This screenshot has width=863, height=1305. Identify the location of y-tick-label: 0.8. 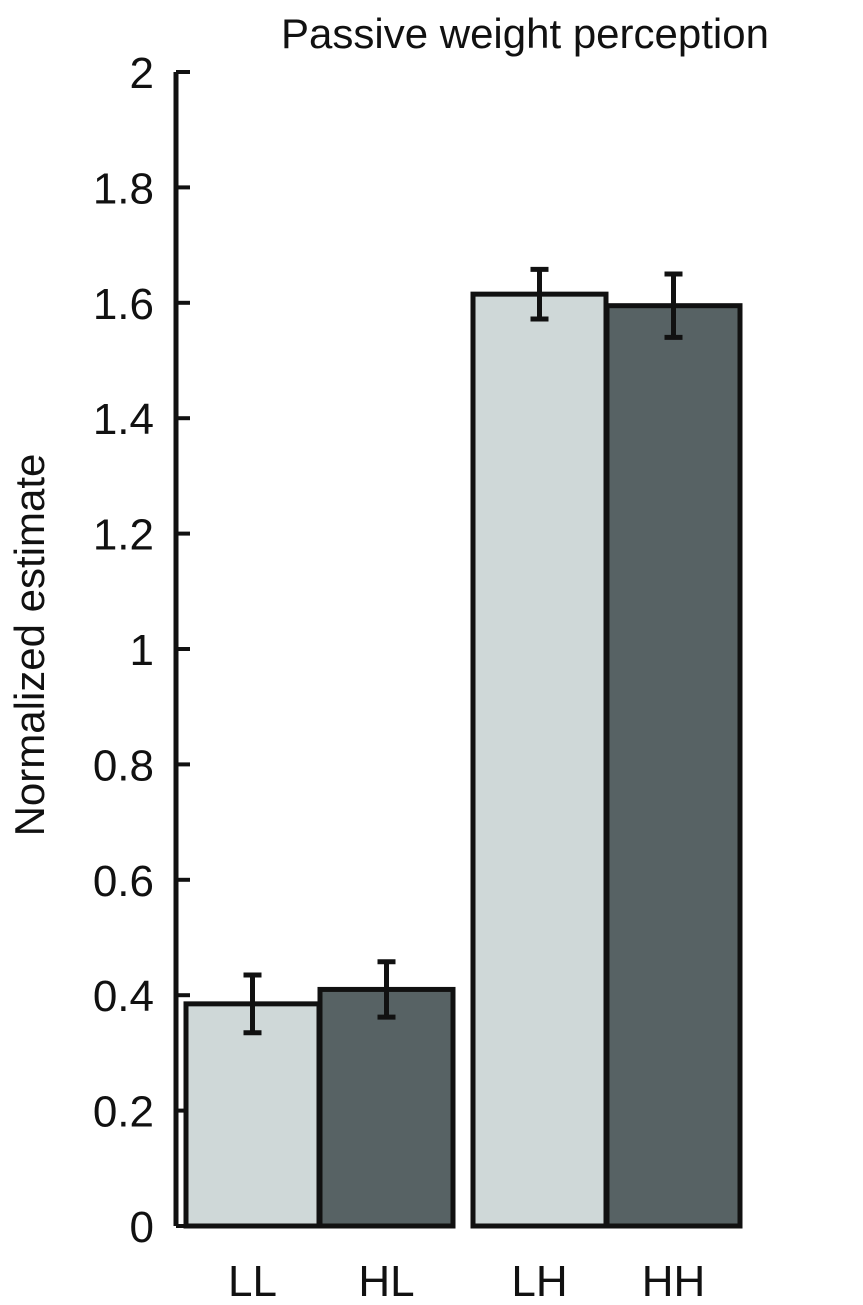
(123, 765).